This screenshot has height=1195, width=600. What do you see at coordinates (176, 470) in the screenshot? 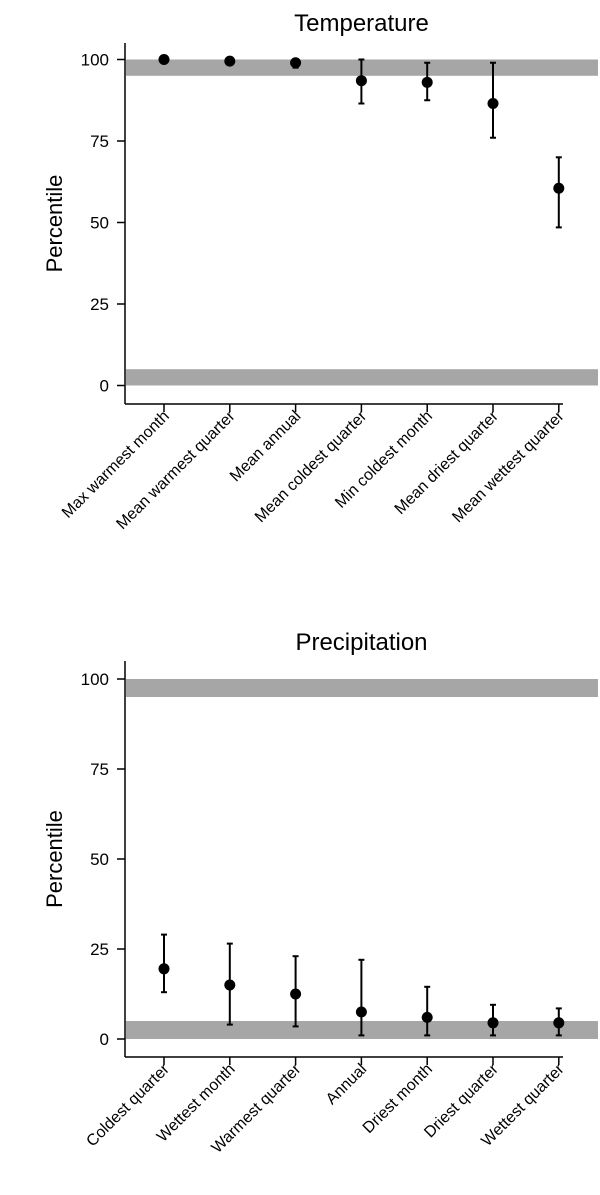
I see `x-tick-label: Mean warmest quarter` at bounding box center [176, 470].